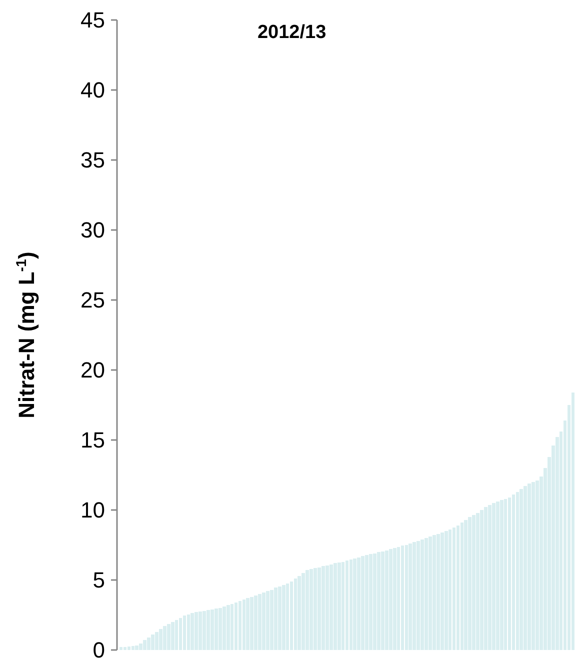 The width and height of the screenshot is (577, 663). What do you see at coordinates (92, 370) in the screenshot?
I see `y-tick-label: 20` at bounding box center [92, 370].